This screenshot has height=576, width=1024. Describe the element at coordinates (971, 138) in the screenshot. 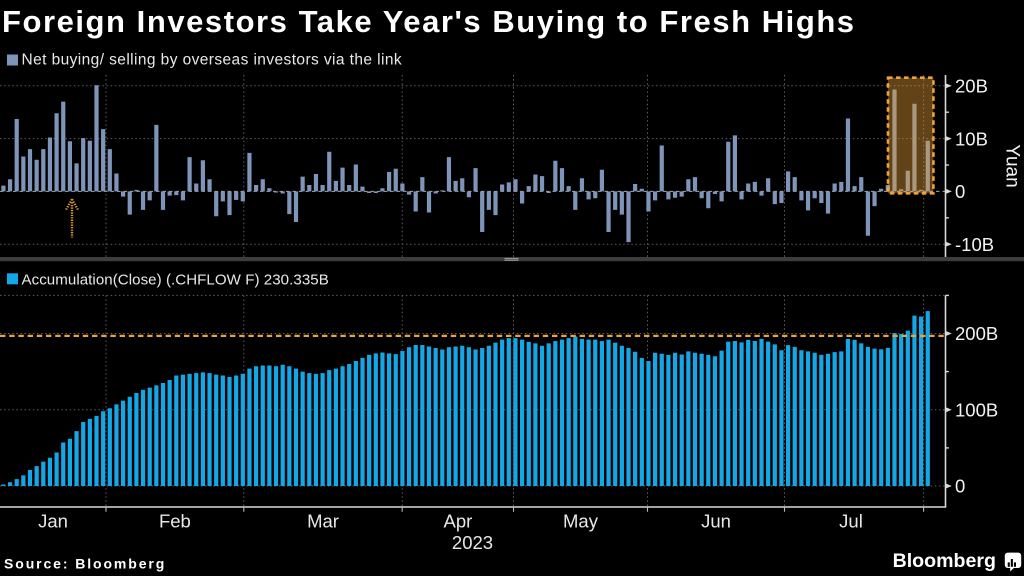

I see `svg-text: 10B` at that location.